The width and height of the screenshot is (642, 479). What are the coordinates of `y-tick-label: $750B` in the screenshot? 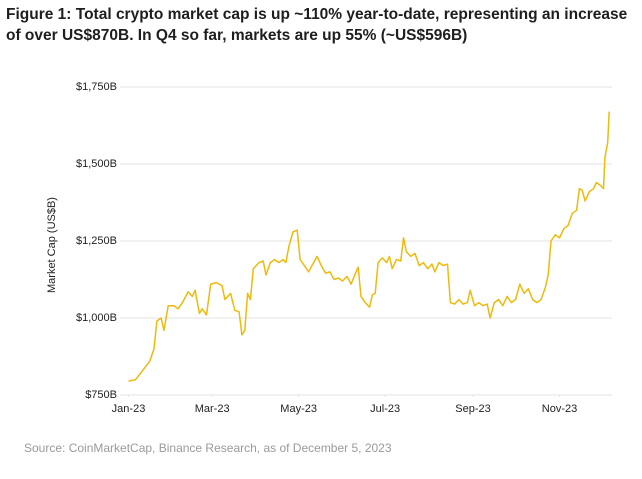 It's located at (101, 395).